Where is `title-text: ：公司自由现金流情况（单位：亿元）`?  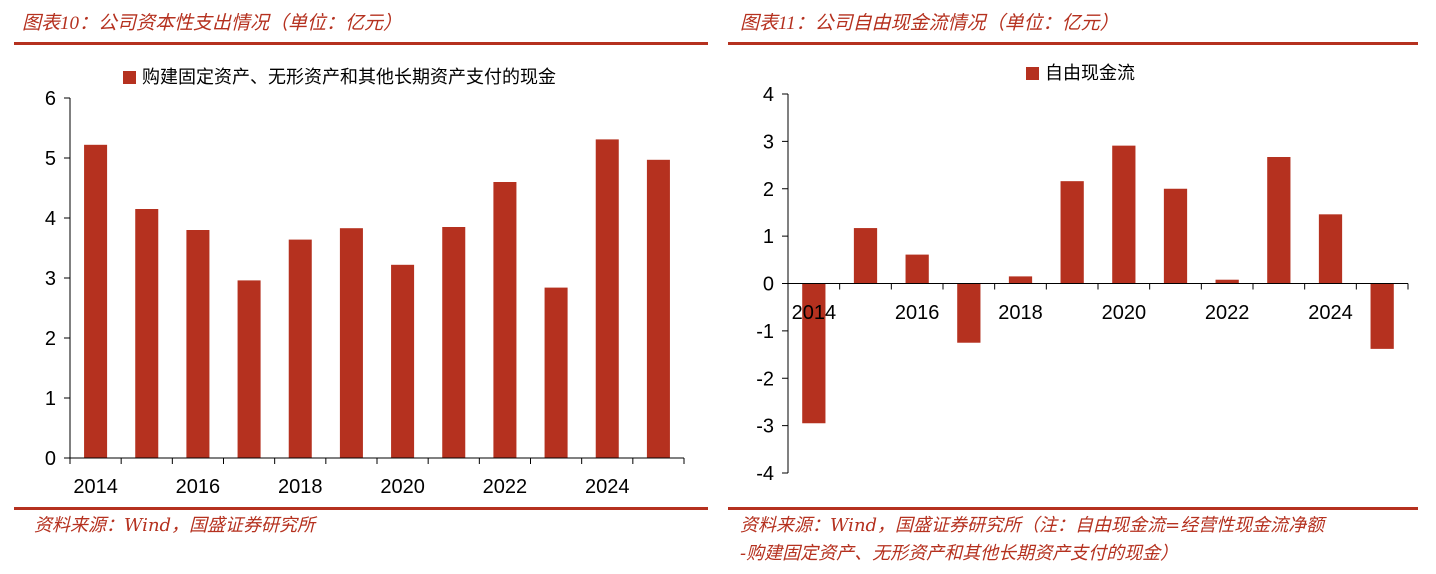
title-text: ：公司自由现金流情况（单位：亿元） is located at coordinates (957, 23).